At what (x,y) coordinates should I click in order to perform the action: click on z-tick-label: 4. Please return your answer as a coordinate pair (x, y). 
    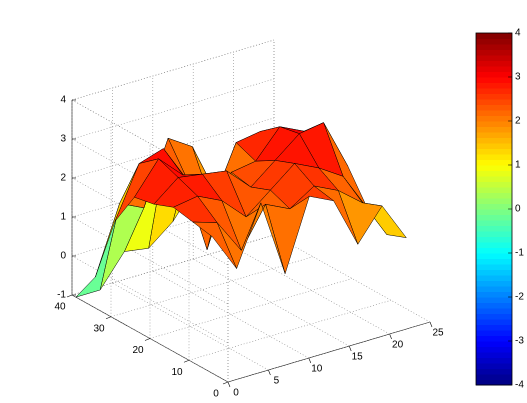
    Looking at the image, I should click on (63, 100).